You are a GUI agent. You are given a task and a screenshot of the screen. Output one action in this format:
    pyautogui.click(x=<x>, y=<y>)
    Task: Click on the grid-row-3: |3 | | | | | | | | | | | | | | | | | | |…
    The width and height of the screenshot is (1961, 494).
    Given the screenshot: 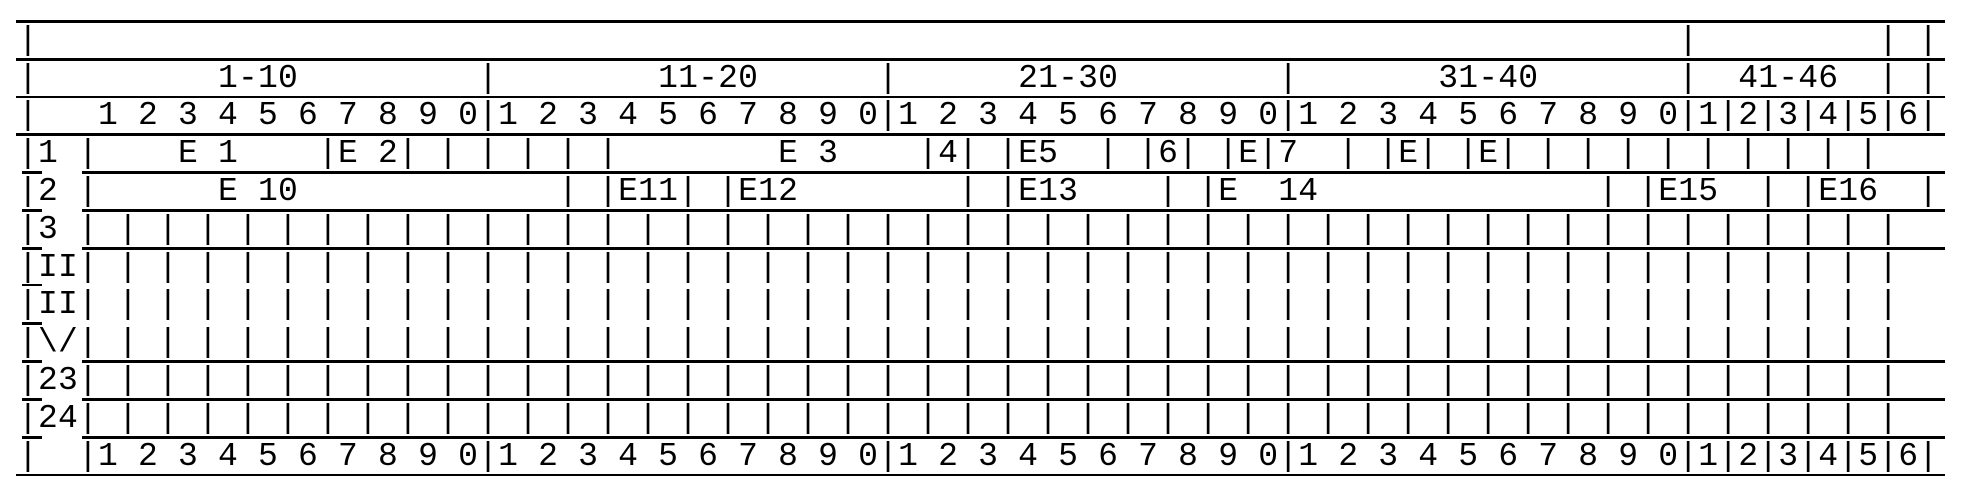 What is the action you would take?
    pyautogui.click(x=958, y=229)
    